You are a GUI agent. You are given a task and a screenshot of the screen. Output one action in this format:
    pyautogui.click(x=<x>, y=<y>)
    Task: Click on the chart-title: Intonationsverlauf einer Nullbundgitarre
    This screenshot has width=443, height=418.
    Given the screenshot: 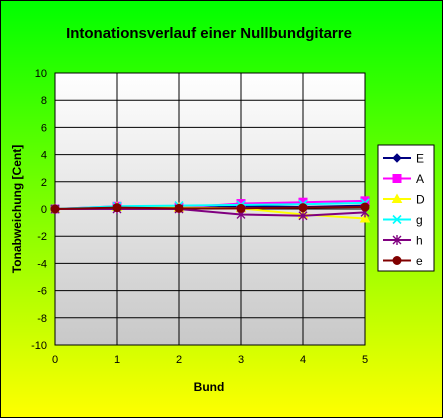 What is the action you would take?
    pyautogui.click(x=209, y=33)
    